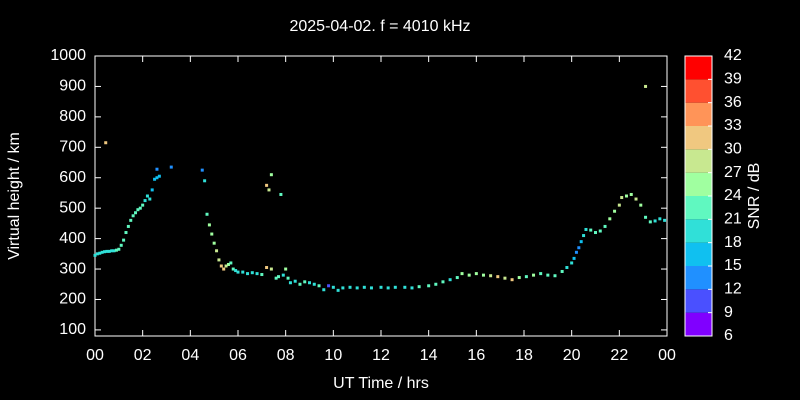 The height and width of the screenshot is (400, 800). I want to click on x-tick-label: 08, so click(286, 355).